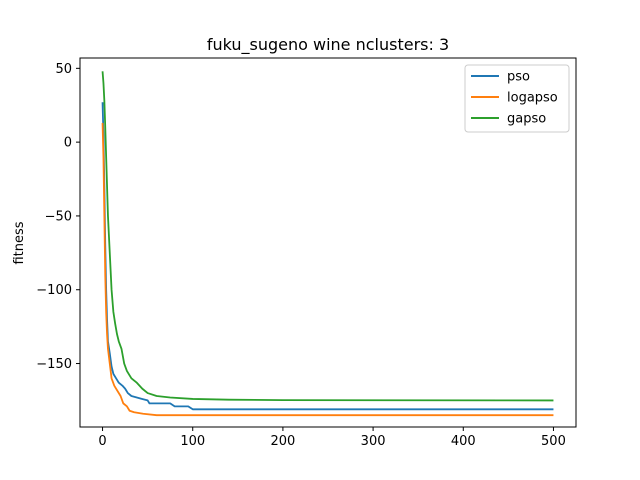  I want to click on y-axis-ticks: 50 0 −50 −100 −150, so click(58, 217).